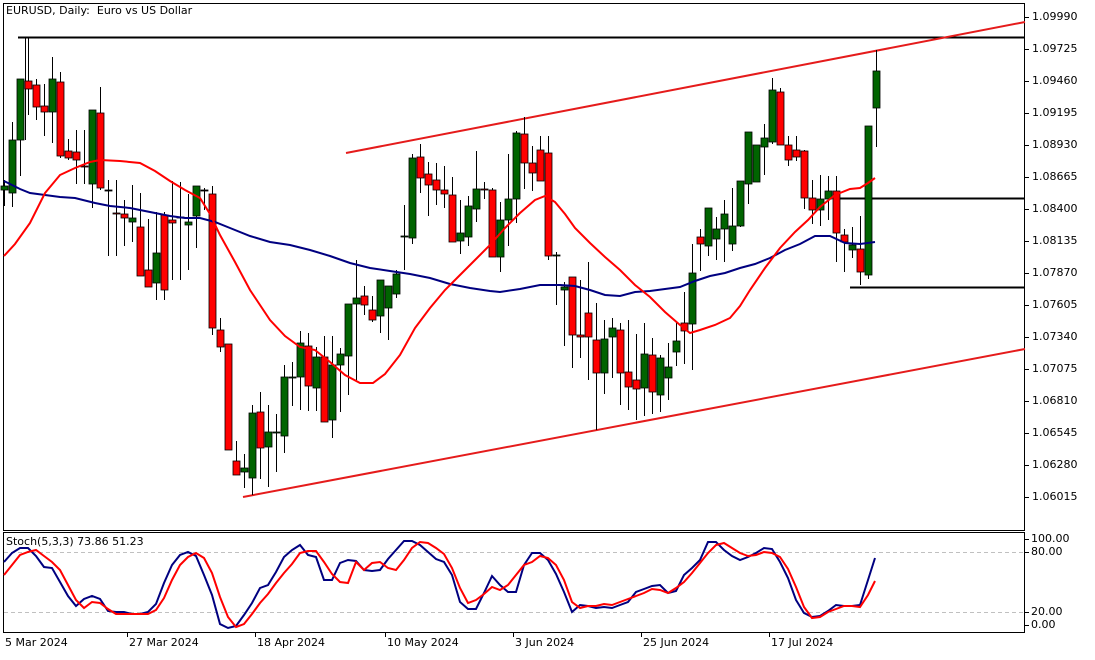 This screenshot has height=660, width=1095. What do you see at coordinates (423, 642) in the screenshot?
I see `date-tick-label: 10 May 2024` at bounding box center [423, 642].